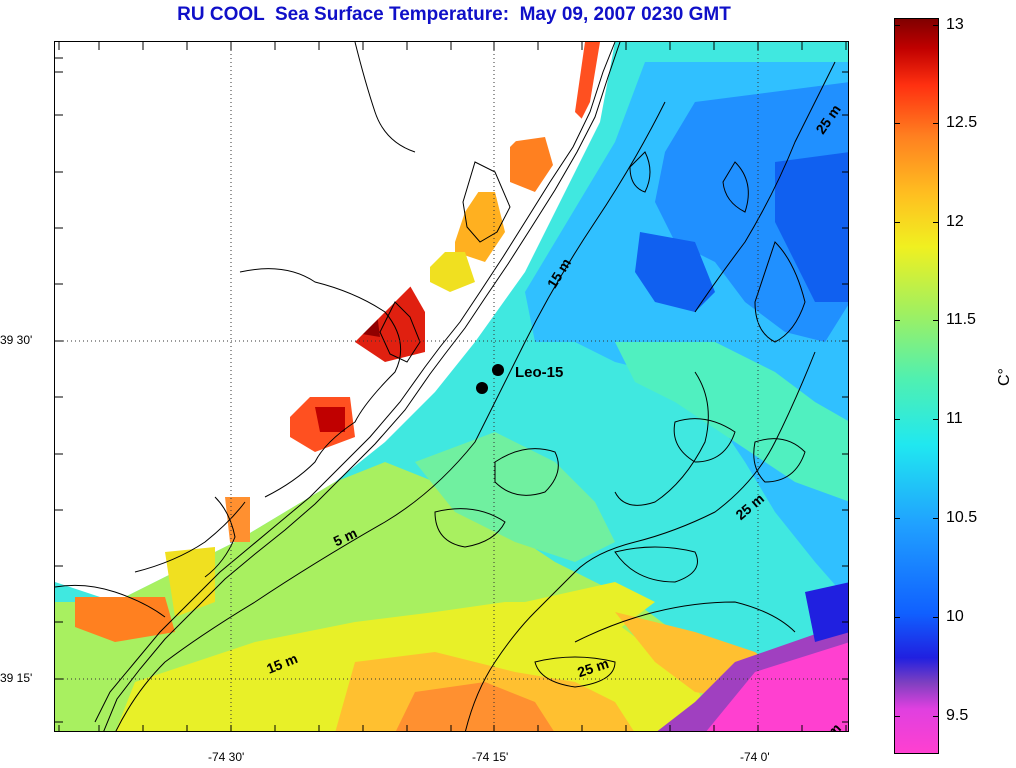 Image resolution: width=1016 pixels, height=768 pixels. What do you see at coordinates (827, 726) in the screenshot?
I see `contour-label-25m-corner: 25 m` at bounding box center [827, 726].